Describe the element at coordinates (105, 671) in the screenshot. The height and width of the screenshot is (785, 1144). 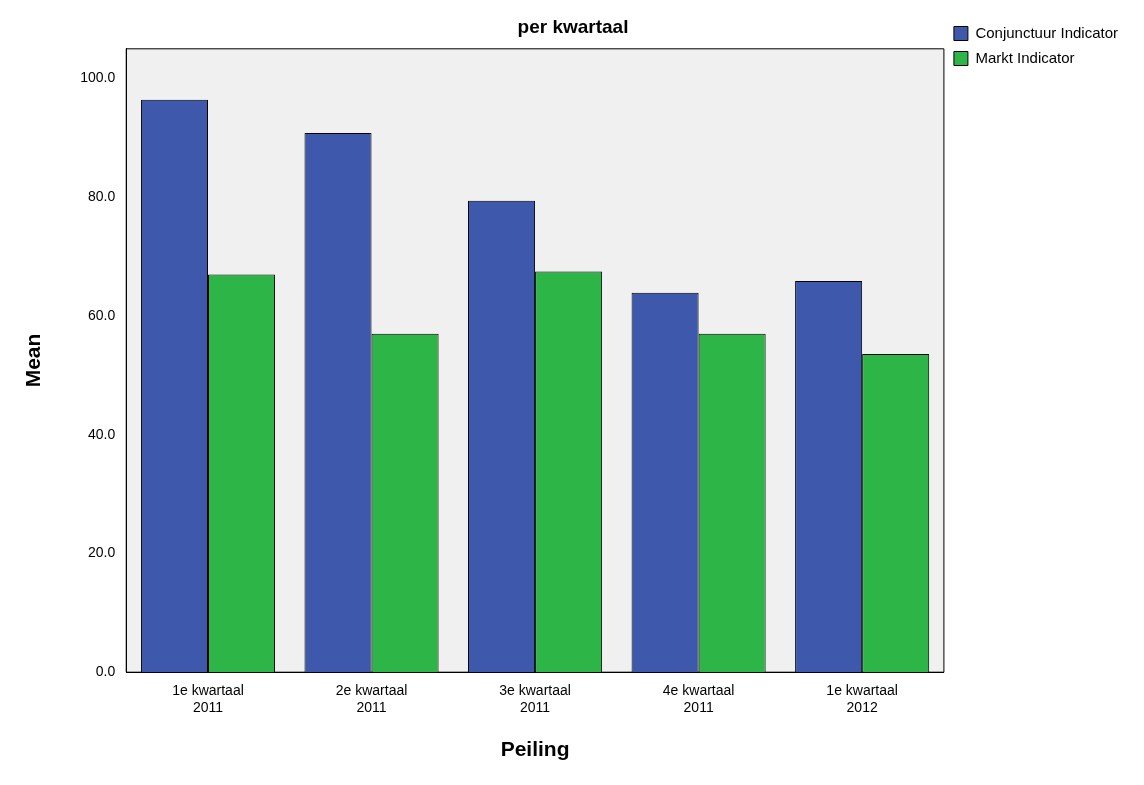
I see `y-tick-label: 0.0` at that location.